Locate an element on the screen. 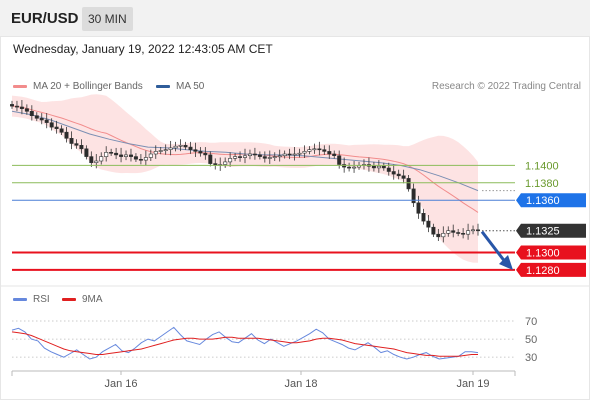 The width and height of the screenshot is (590, 400). price-tag-text-1.1280: 1.1280 is located at coordinates (543, 271).